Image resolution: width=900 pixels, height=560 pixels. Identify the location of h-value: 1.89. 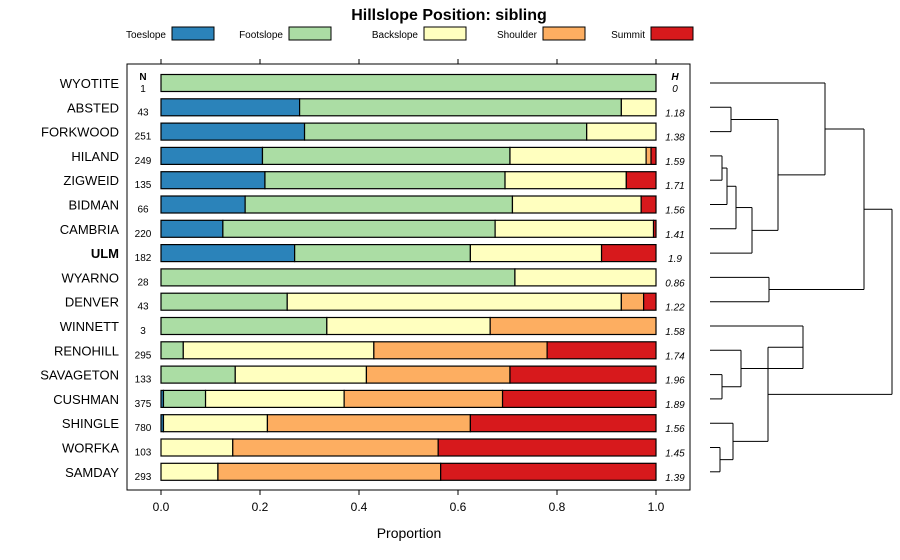
(675, 405).